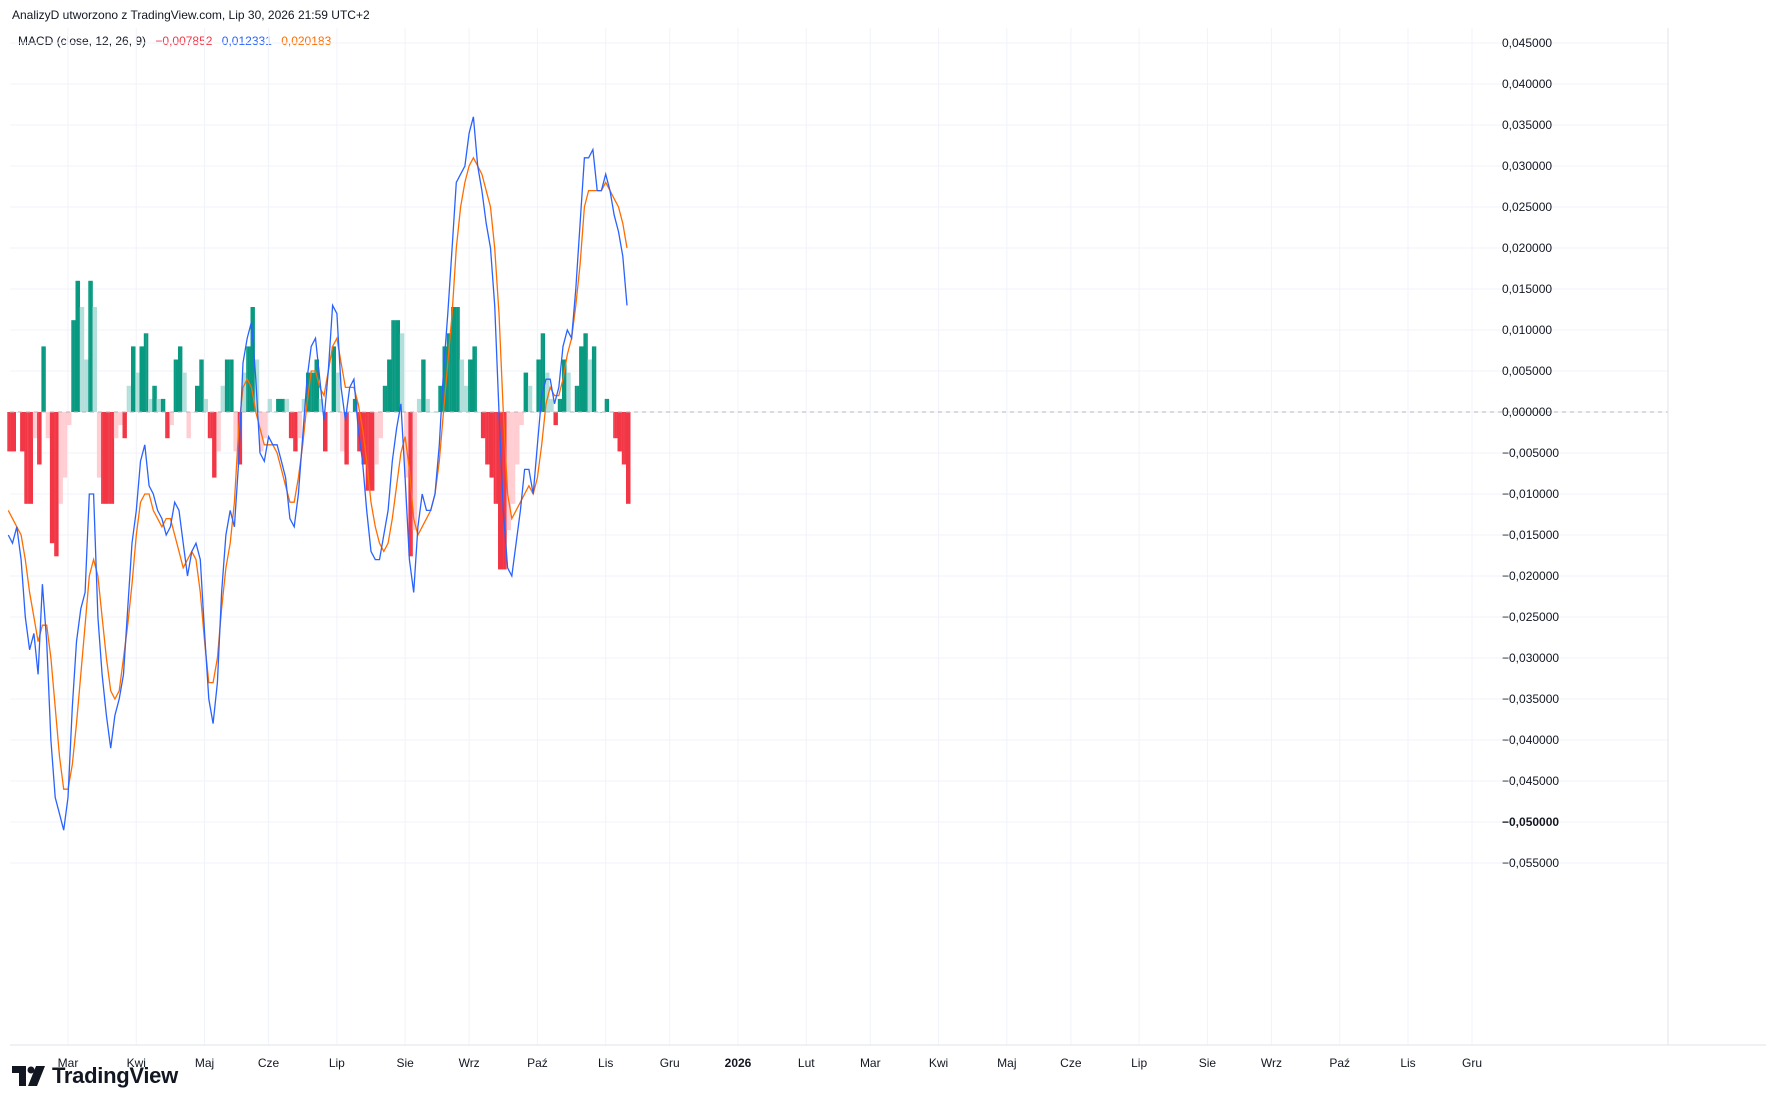  Describe the element at coordinates (1527, 43) in the screenshot. I see `y-tick-label: 0,045000` at that location.